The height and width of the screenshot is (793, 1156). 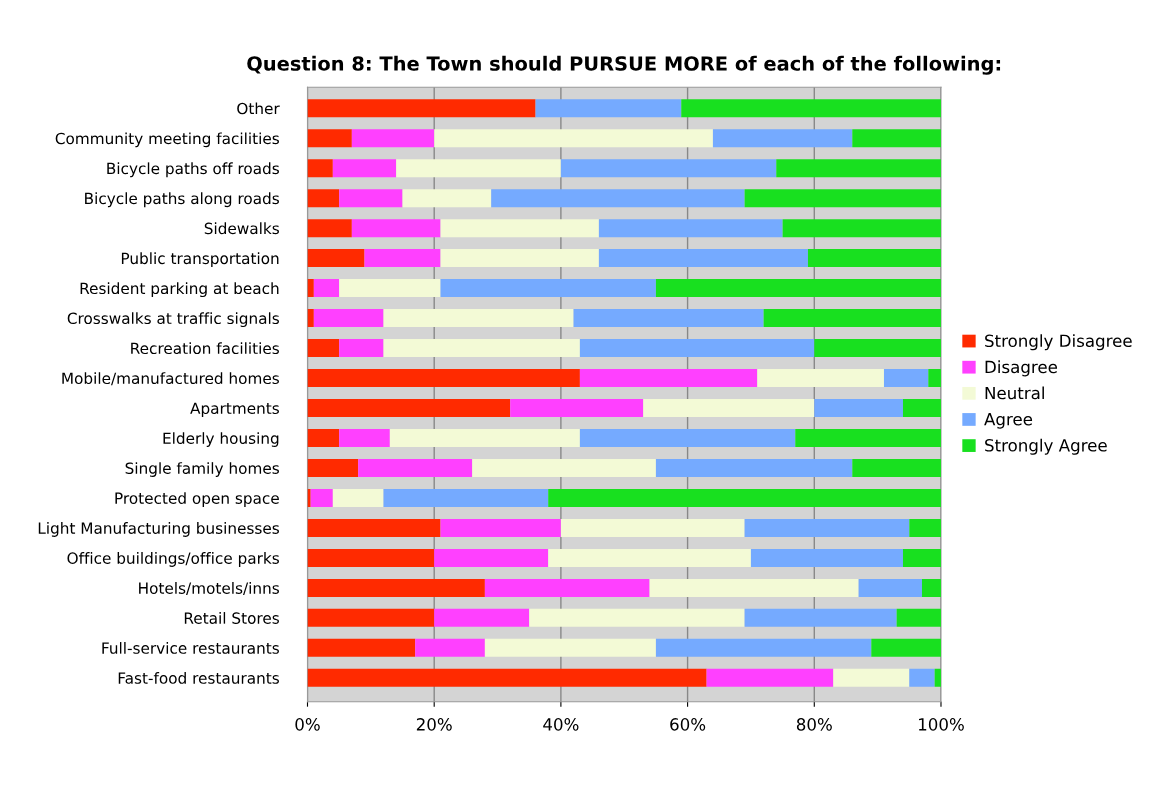 What do you see at coordinates (158, 529) in the screenshot?
I see `y-tick-label: Light Manufacturing businesses` at bounding box center [158, 529].